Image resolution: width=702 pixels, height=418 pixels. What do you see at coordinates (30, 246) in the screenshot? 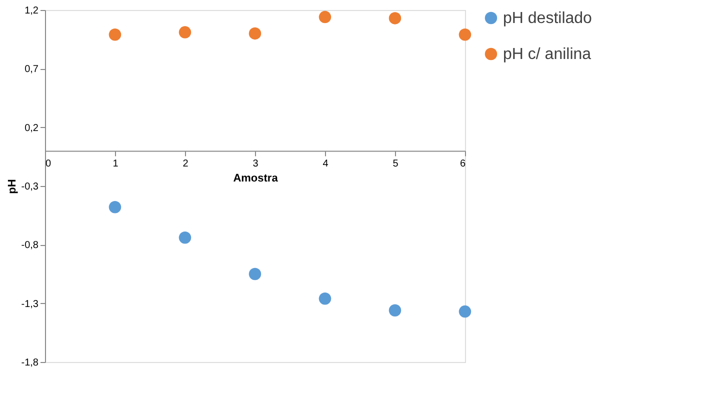
I see `y-tick-label: -0,8` at bounding box center [30, 246].